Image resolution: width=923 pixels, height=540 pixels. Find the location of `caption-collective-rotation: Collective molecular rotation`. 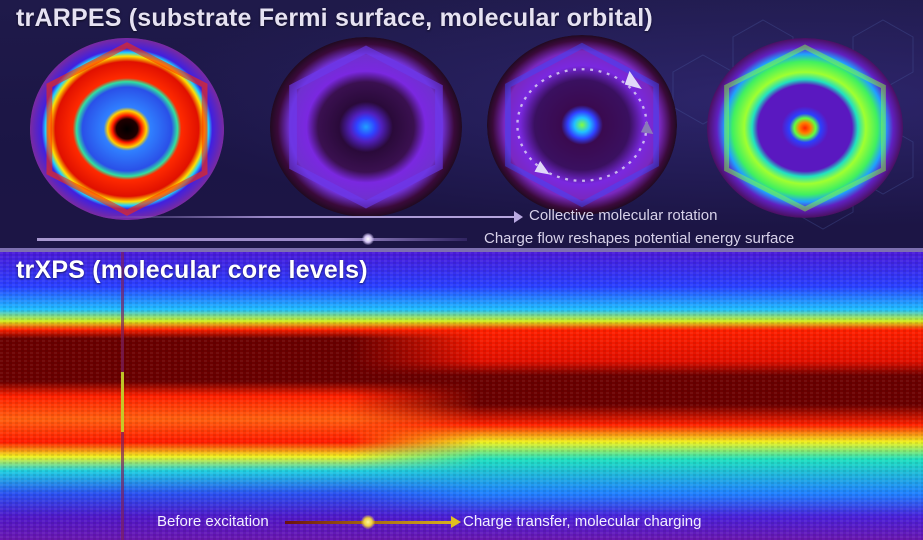

caption-collective-rotation: Collective molecular rotation is located at coordinates (623, 215).